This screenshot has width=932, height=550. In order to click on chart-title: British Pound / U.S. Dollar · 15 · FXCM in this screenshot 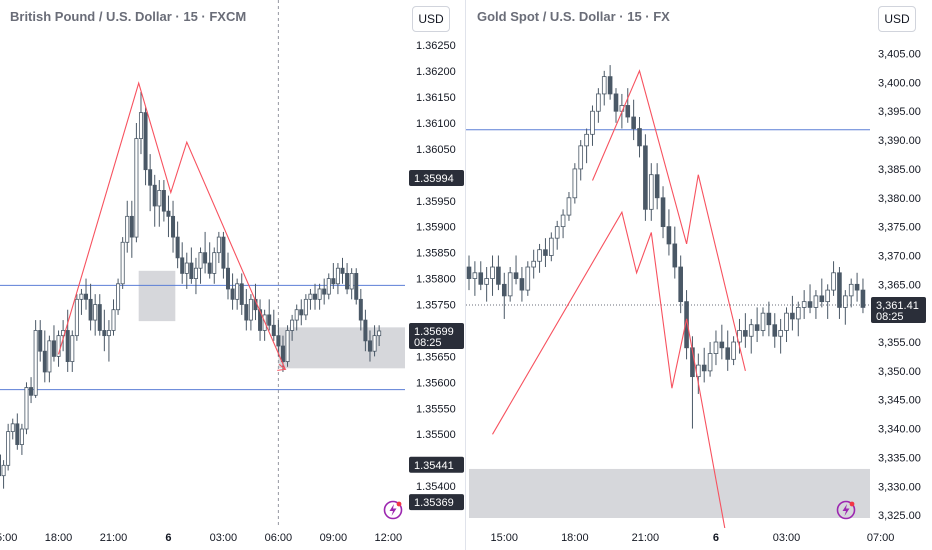, I will do `click(128, 16)`.